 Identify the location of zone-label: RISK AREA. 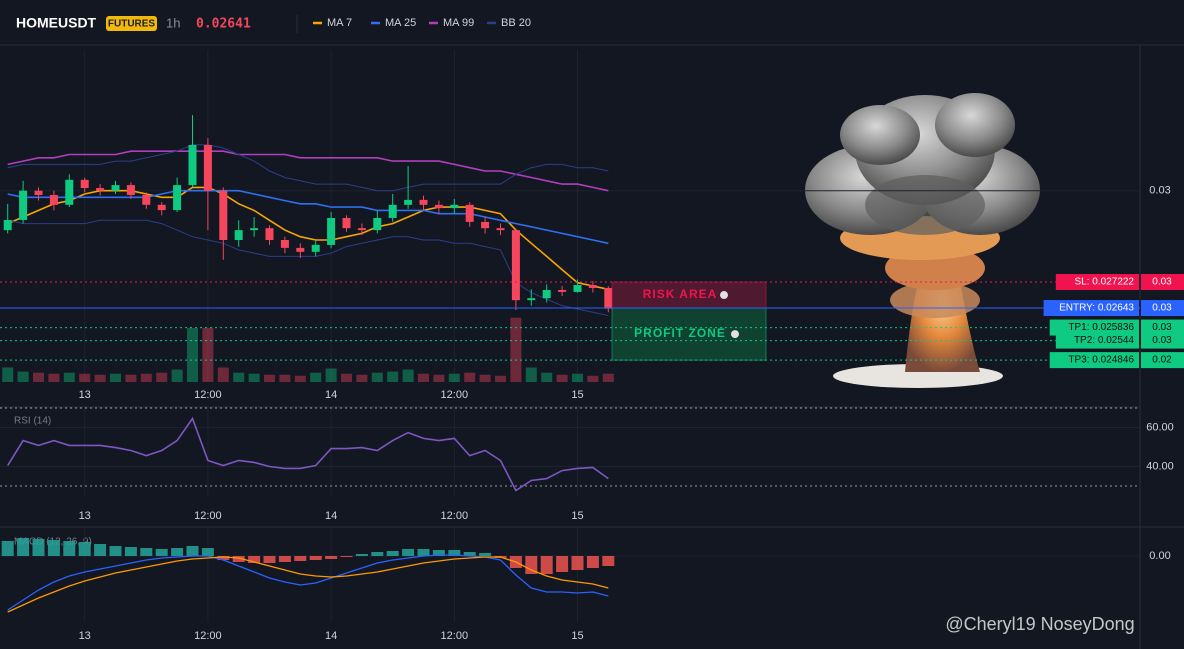
(680, 294).